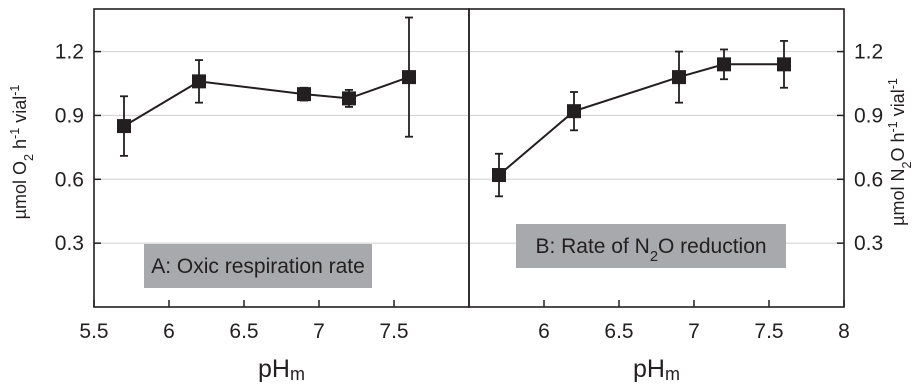 The width and height of the screenshot is (918, 384). I want to click on x-tick-label: 8, so click(844, 331).